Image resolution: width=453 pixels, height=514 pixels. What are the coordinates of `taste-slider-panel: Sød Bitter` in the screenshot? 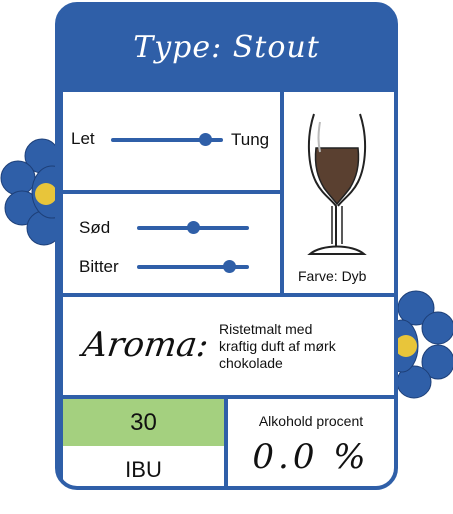 It's located at (171, 243).